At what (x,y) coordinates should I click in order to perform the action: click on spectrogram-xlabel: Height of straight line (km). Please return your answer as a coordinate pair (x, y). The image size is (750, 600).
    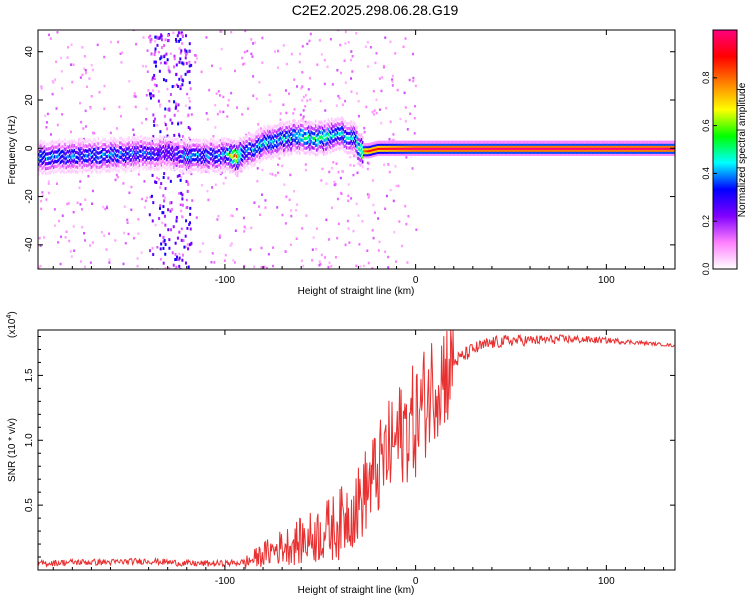
    Looking at the image, I should click on (356, 291).